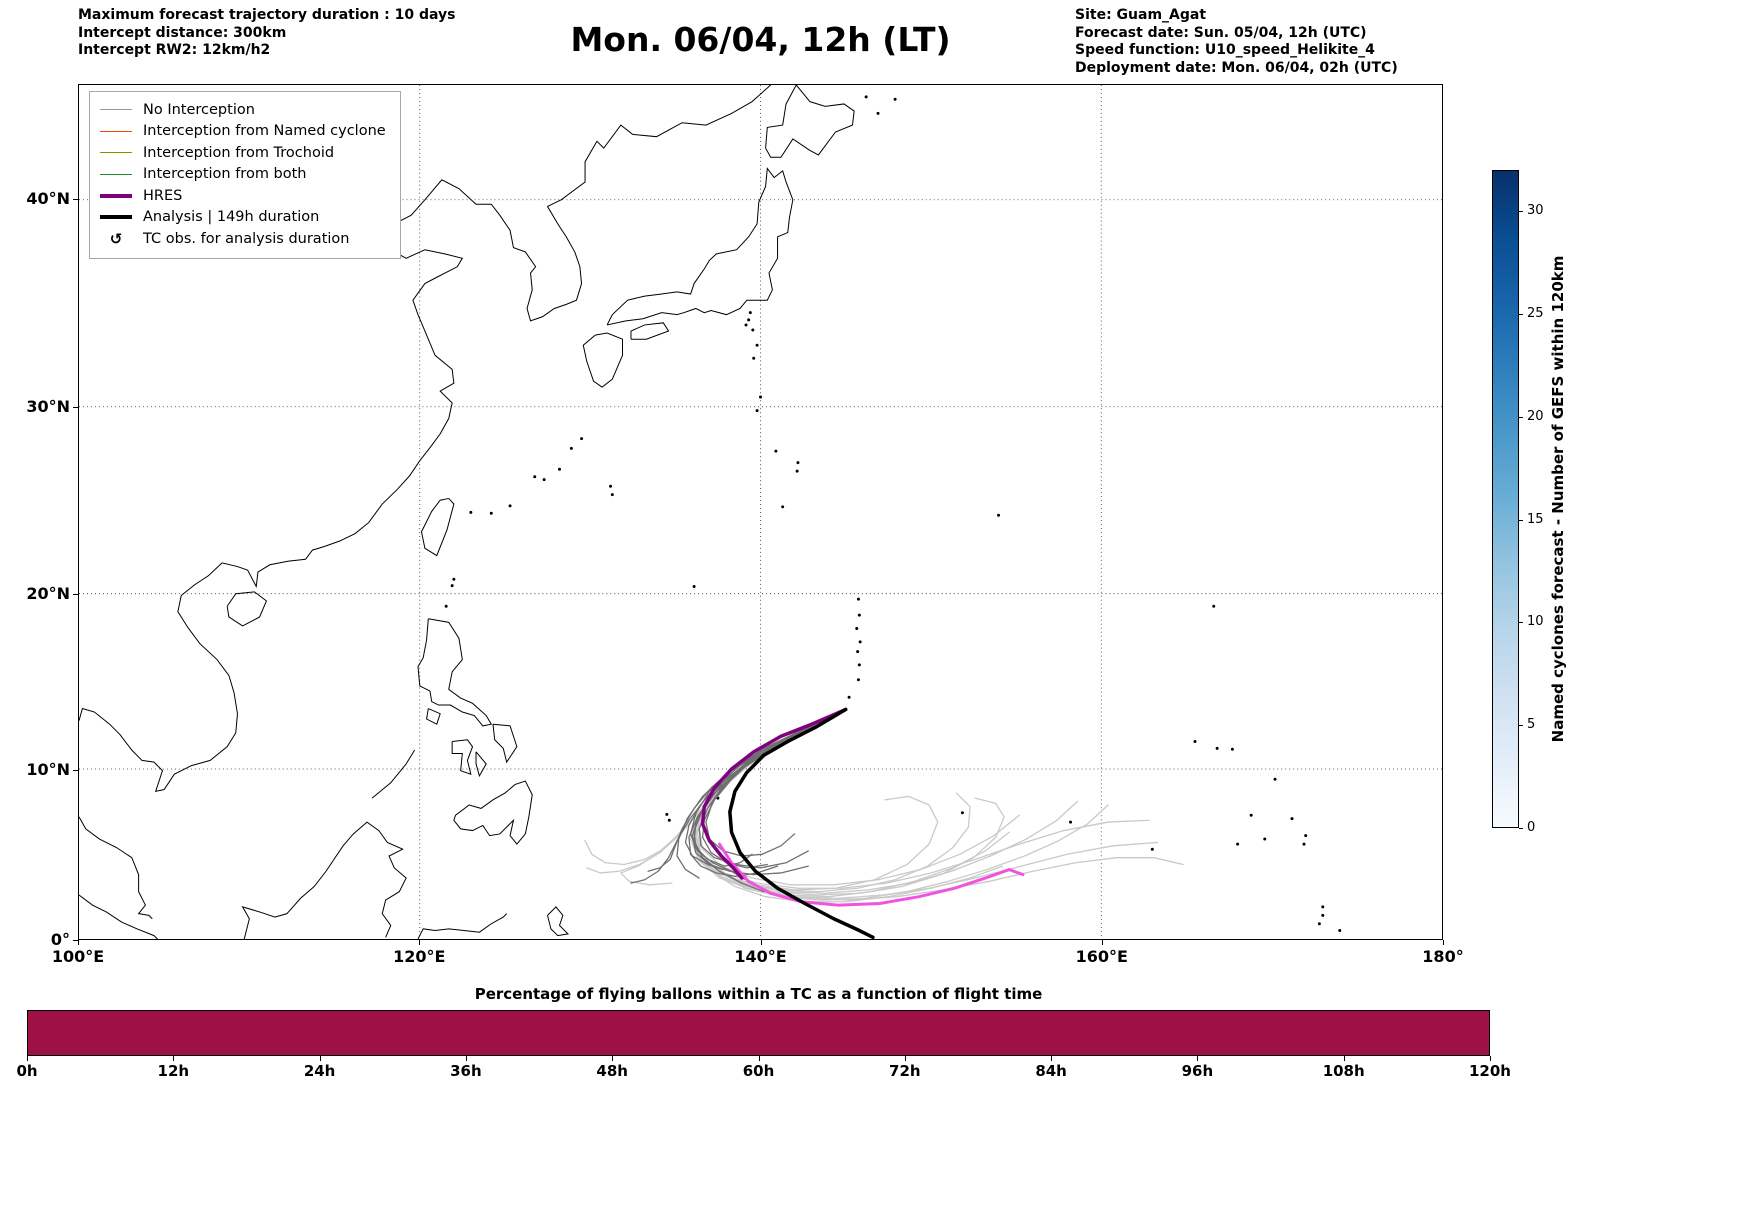 The image size is (1748, 1213). I want to click on legend-item: ↺ TC obs. for analysis duration, so click(243, 239).